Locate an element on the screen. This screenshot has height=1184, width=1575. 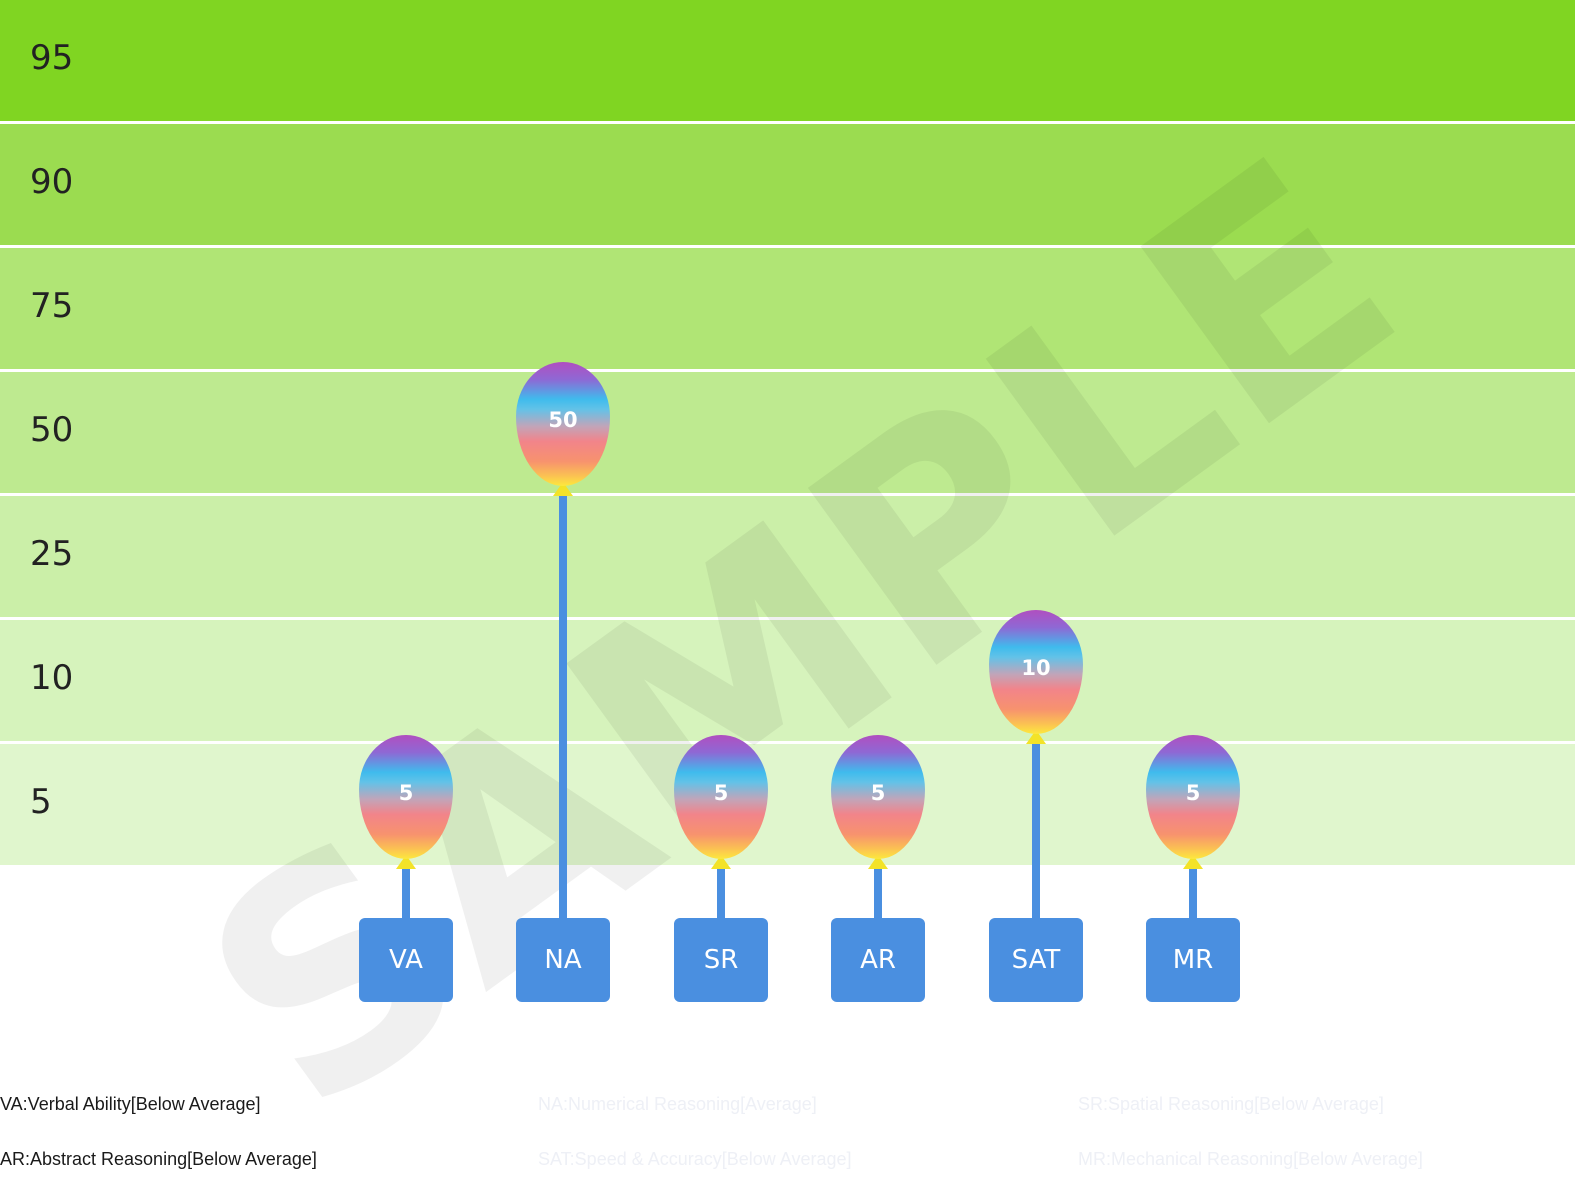
balloon-value: 10 is located at coordinates (1036, 668).